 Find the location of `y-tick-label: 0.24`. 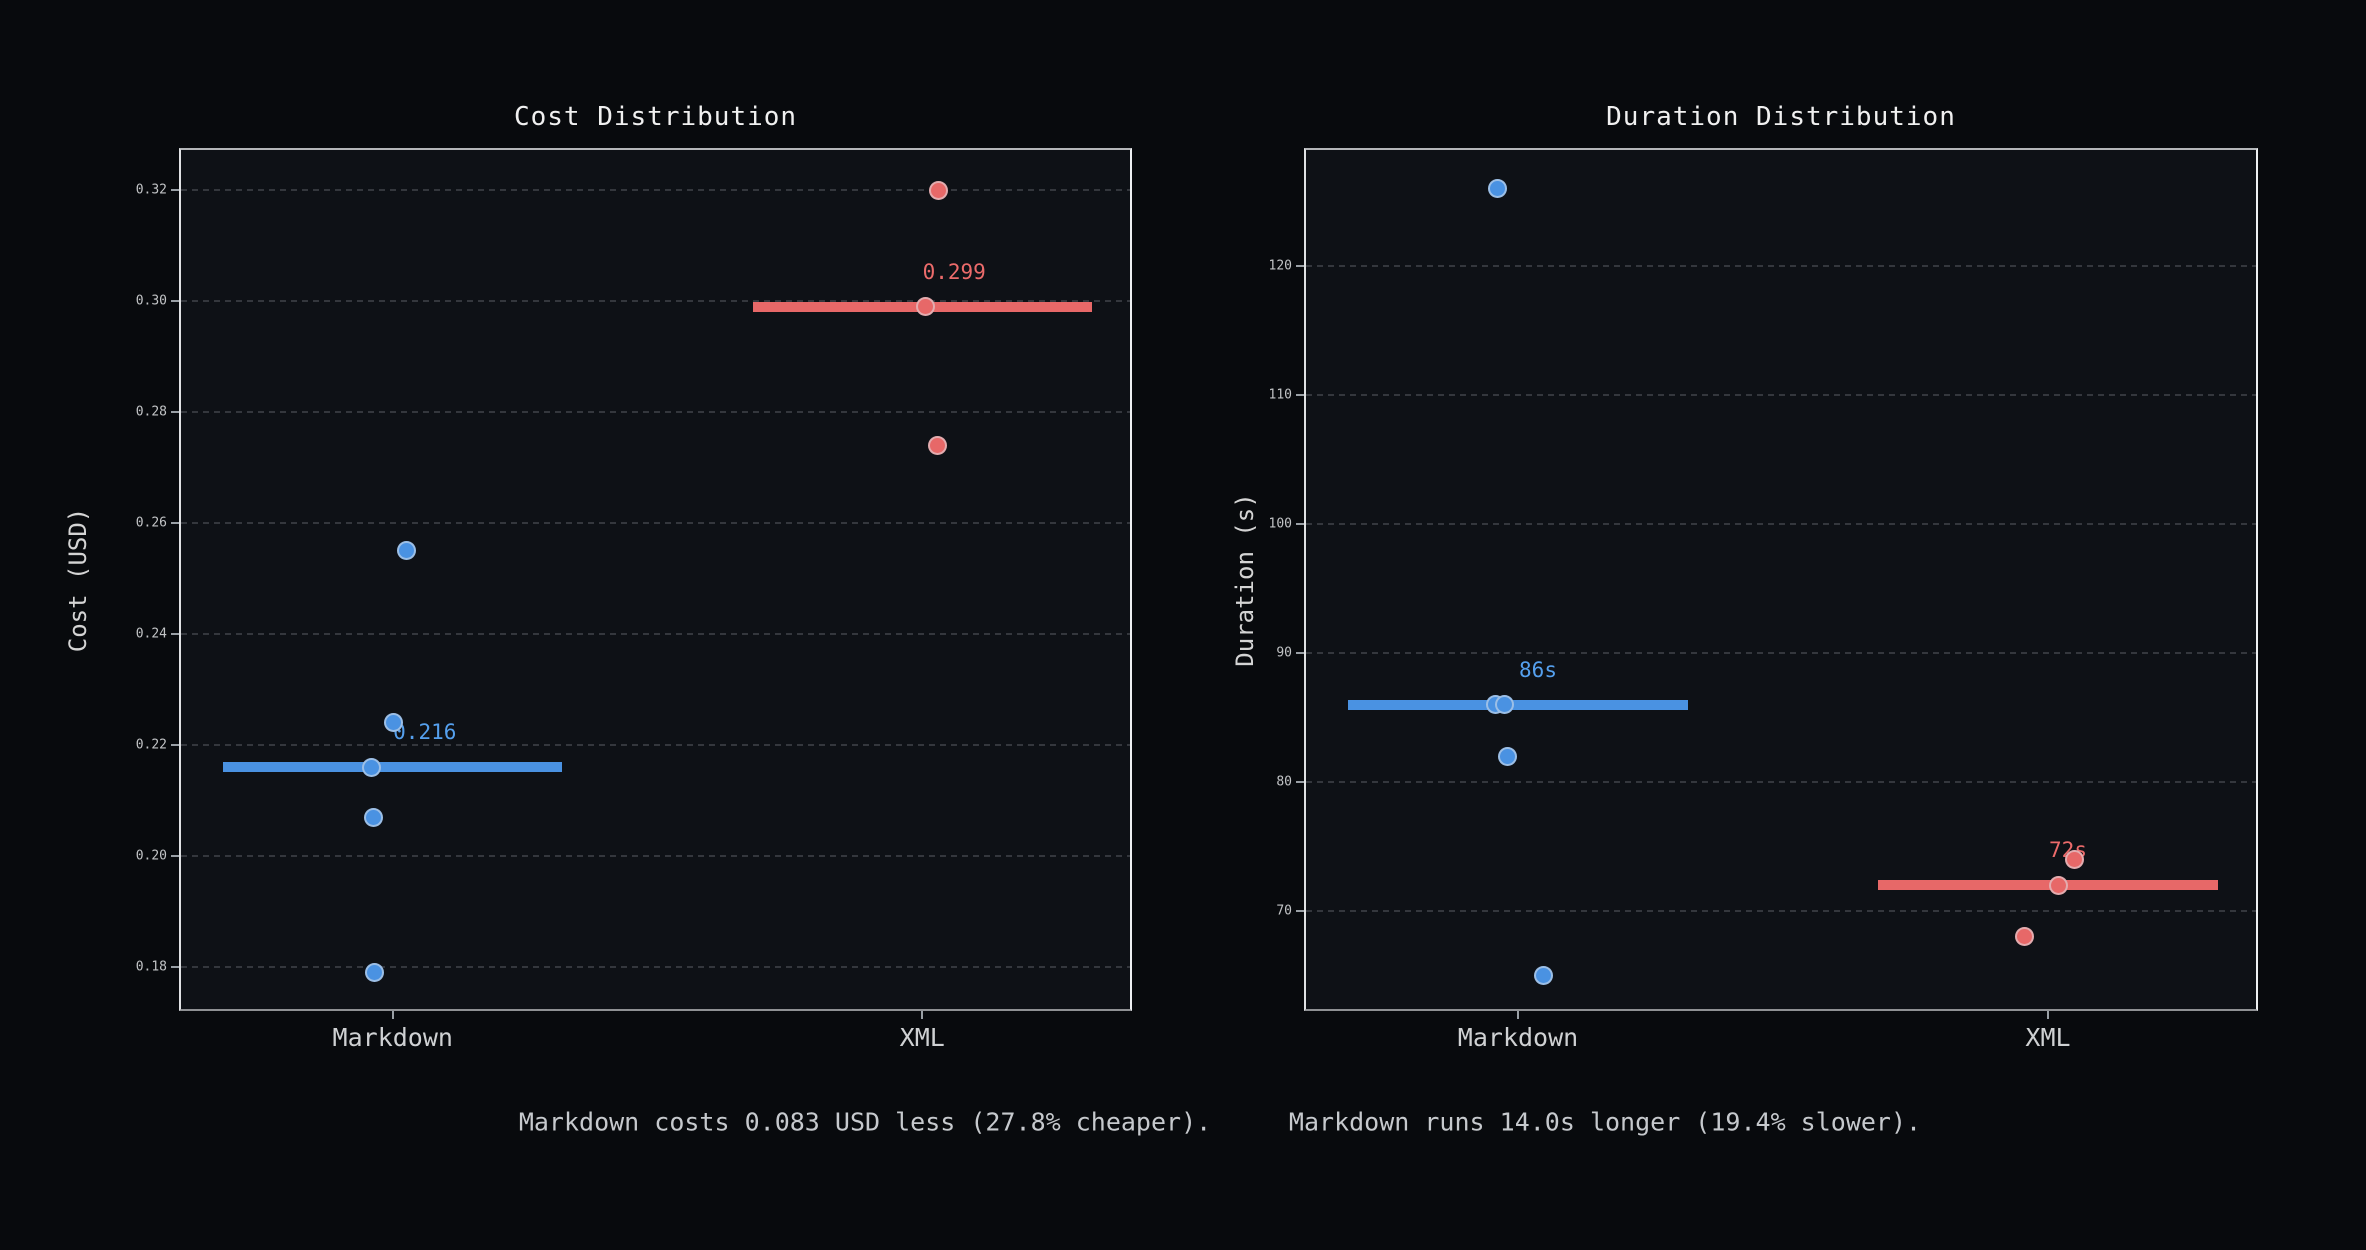

y-tick-label: 0.24 is located at coordinates (151, 634).